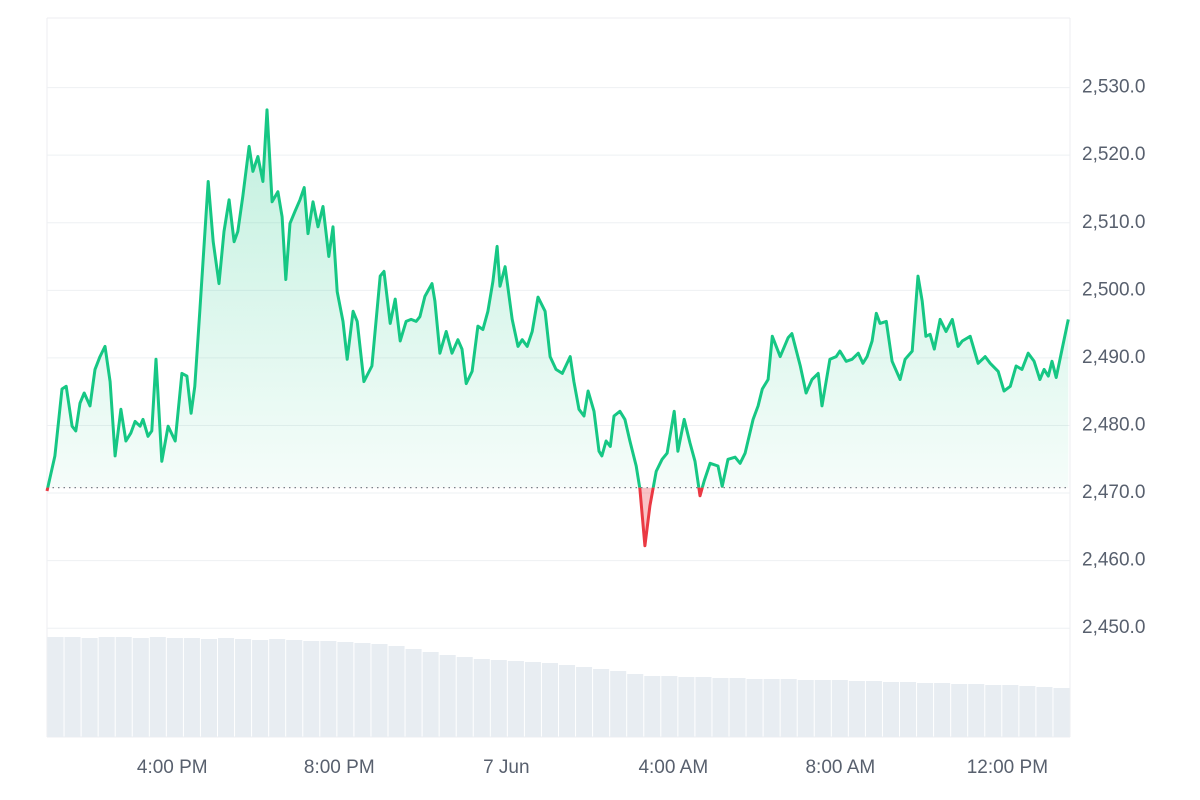 This screenshot has height=800, width=1200. Describe the element at coordinates (1113, 154) in the screenshot. I see `y-tick-label: 2,520.0` at that location.